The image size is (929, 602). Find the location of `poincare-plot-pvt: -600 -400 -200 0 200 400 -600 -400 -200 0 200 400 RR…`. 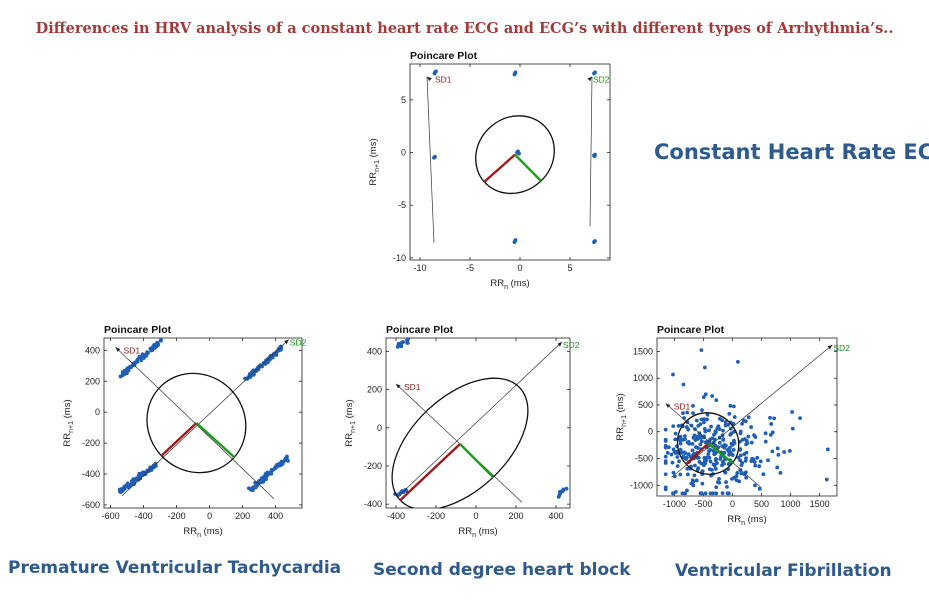

poincare-plot-pvt: -600 -400 -200 0 200 400 -600 -400 -200 0 200 400 RR… is located at coordinates (187, 433).